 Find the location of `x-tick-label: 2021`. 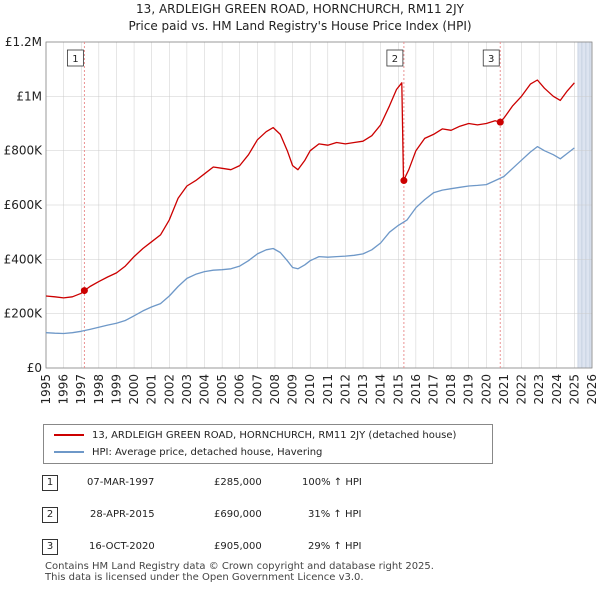

x-tick-label: 2021 is located at coordinates (504, 389).